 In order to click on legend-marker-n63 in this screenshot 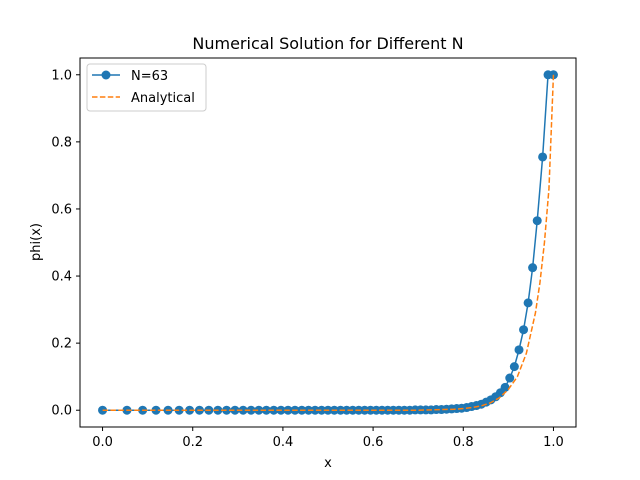, I will do `click(106, 75)`.